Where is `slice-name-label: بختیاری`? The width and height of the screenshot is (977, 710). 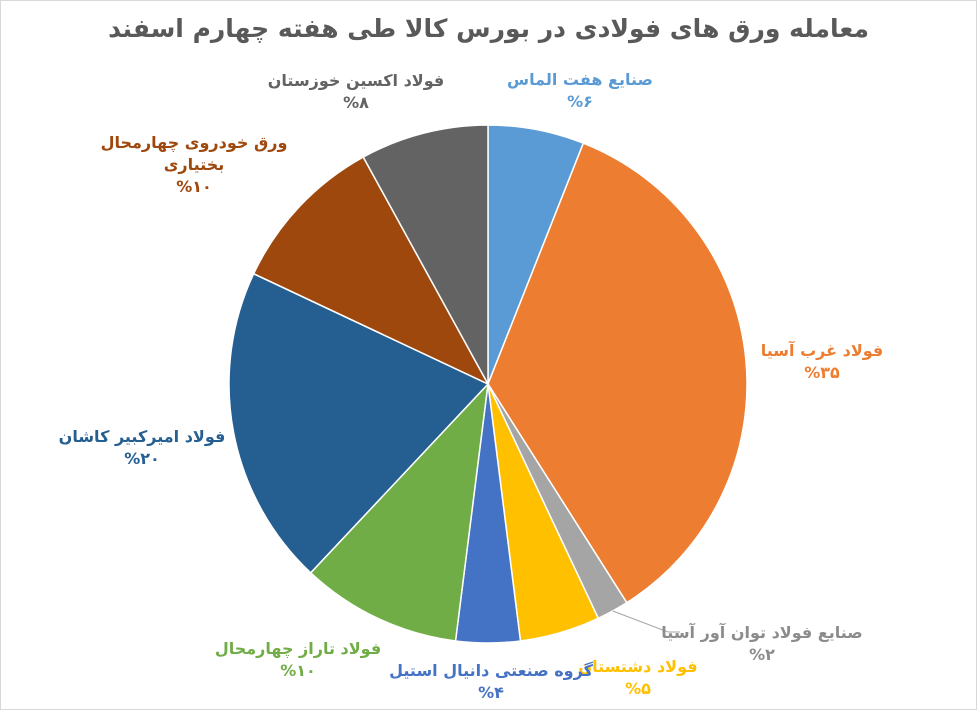 slice-name-label: بختیاری is located at coordinates (194, 164).